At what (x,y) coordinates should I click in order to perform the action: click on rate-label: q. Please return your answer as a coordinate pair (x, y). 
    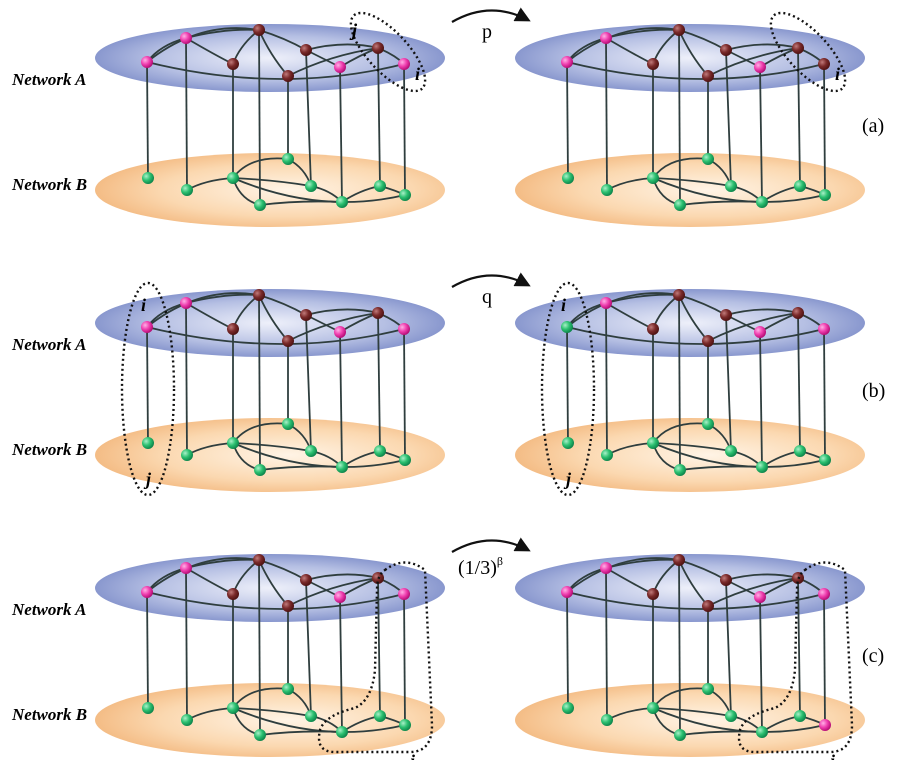
    Looking at the image, I should click on (487, 297).